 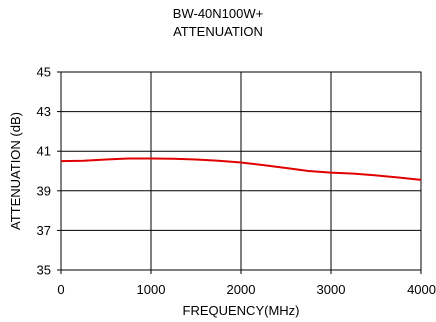 I want to click on y-tick-label: 45, so click(x=44, y=72).